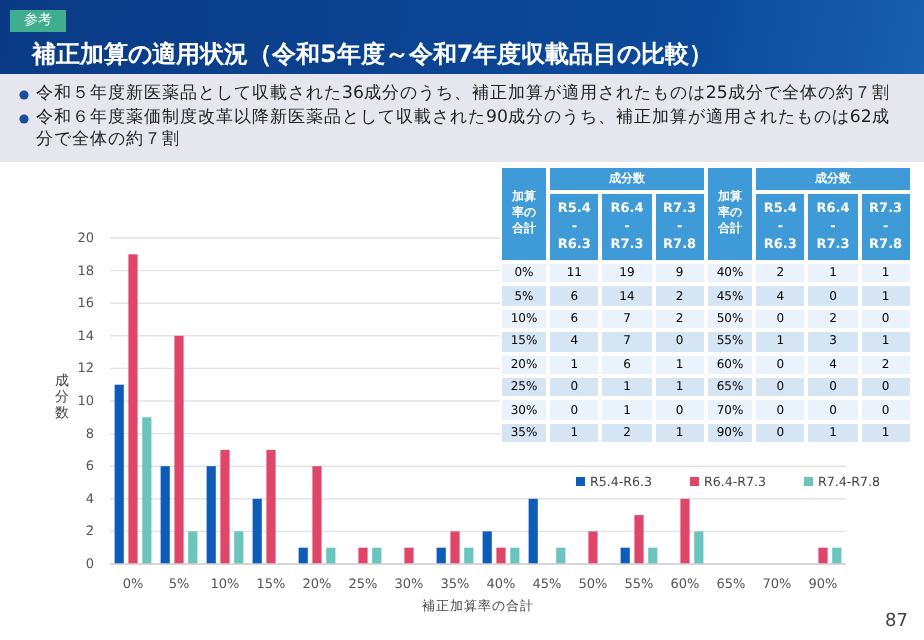  I want to click on chart-title: 補正加算の適用状況（令和5年度～令和7年度収載品目の比較）, so click(373, 55).